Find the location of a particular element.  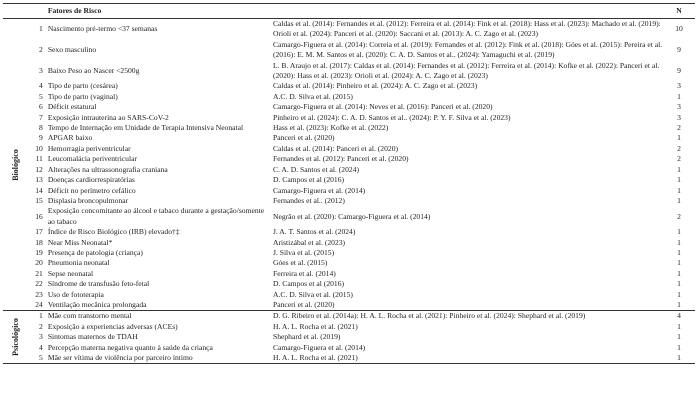

row-number: 15 is located at coordinates (39, 200).